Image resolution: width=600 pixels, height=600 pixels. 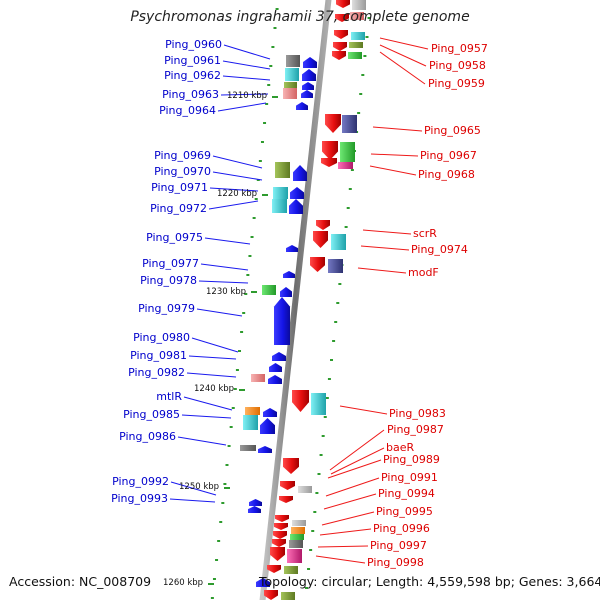 I want to click on gene-label-ping-0982: Ping_0982, so click(x=156, y=372).